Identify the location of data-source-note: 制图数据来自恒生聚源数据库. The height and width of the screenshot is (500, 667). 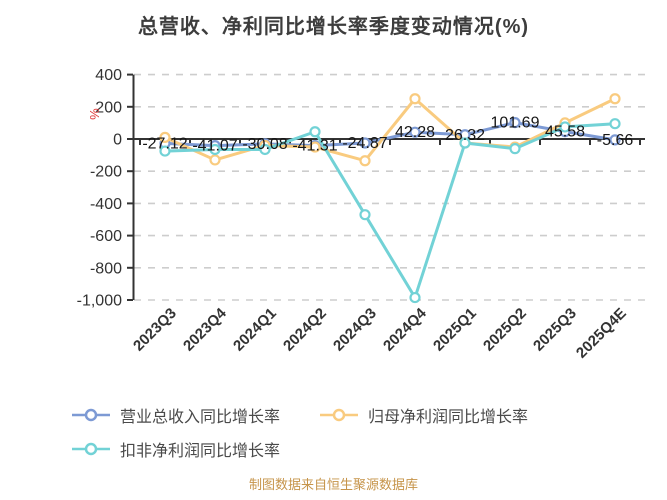
(333, 484).